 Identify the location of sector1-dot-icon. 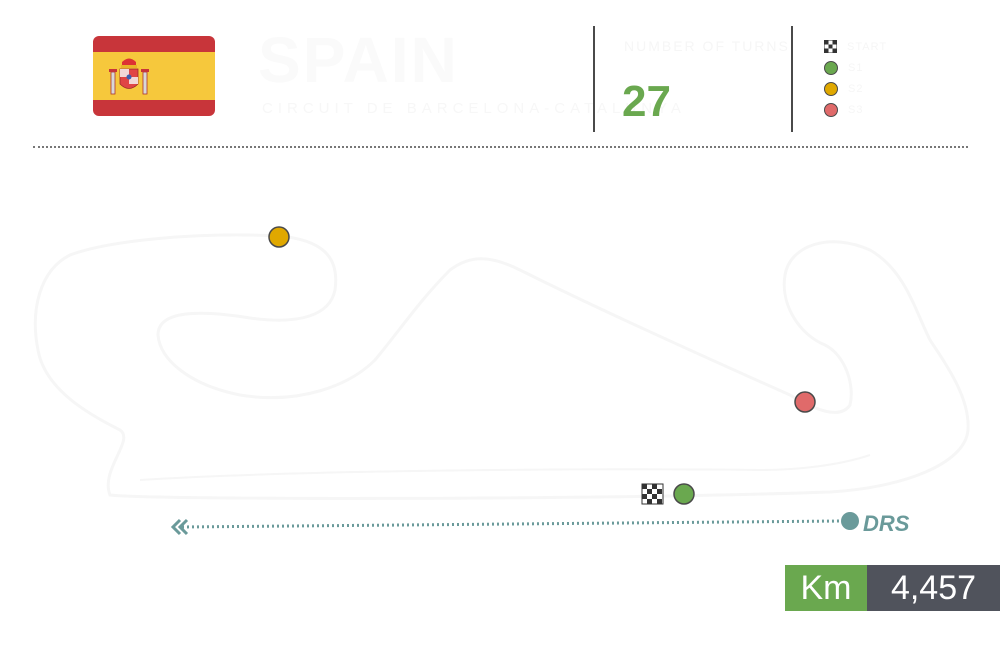
(831, 67).